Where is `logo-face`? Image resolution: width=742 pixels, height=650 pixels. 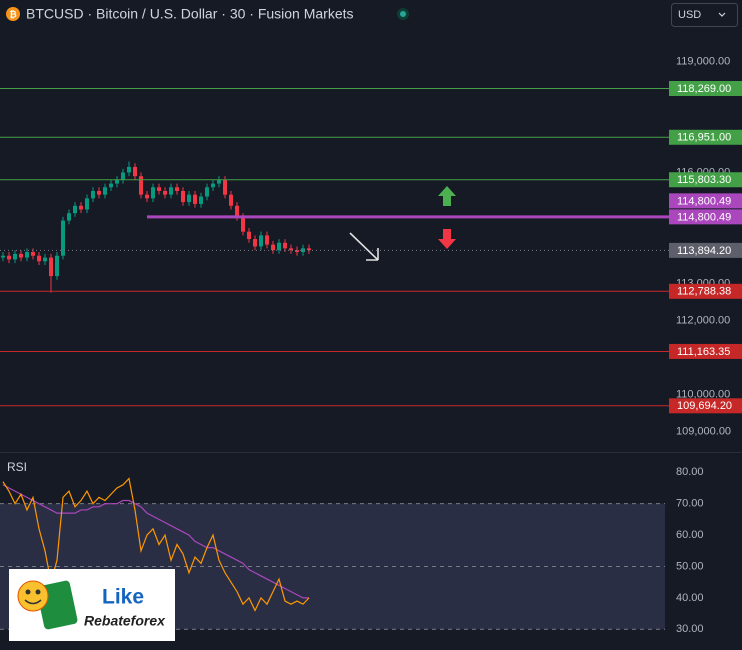
logo-face is located at coordinates (33, 596).